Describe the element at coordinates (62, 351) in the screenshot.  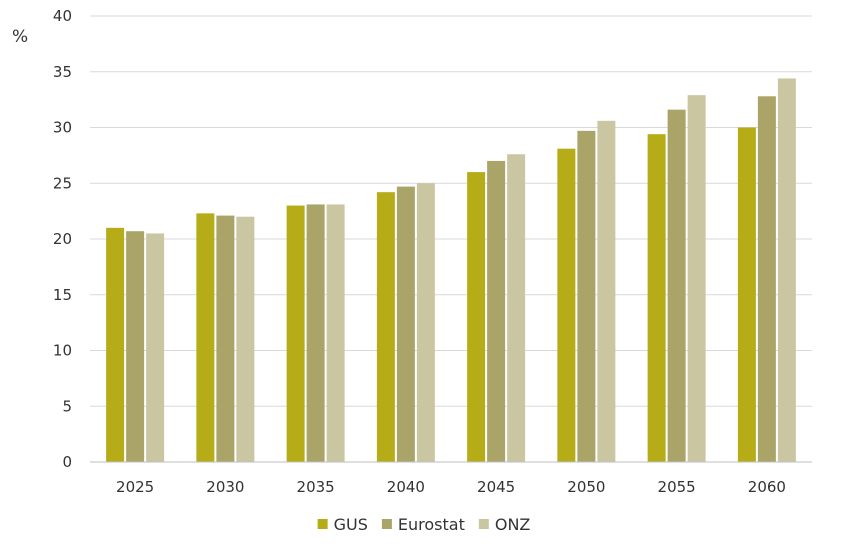
I see `y-tick-label: 10` at that location.